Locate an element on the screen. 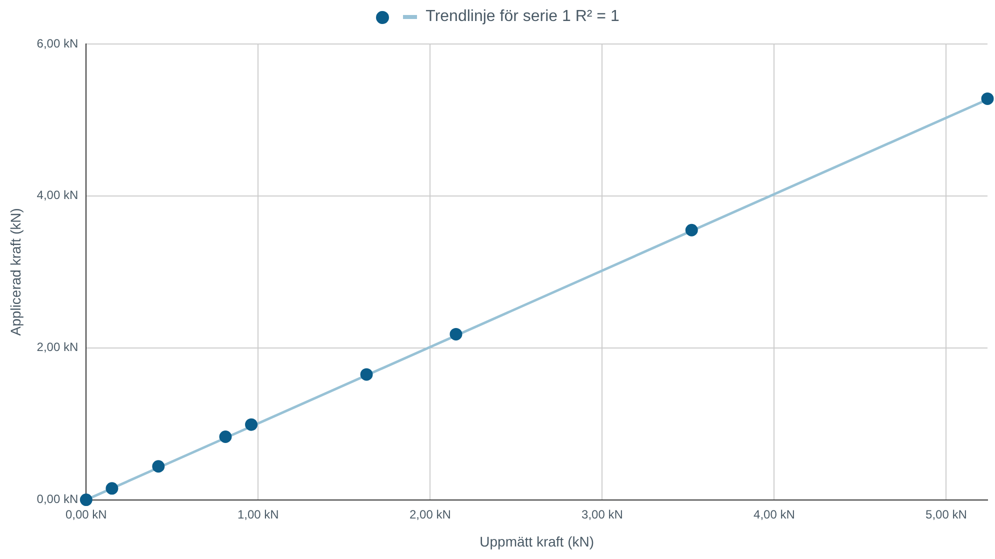  x-tick-label: 4,00 kN is located at coordinates (774, 514).